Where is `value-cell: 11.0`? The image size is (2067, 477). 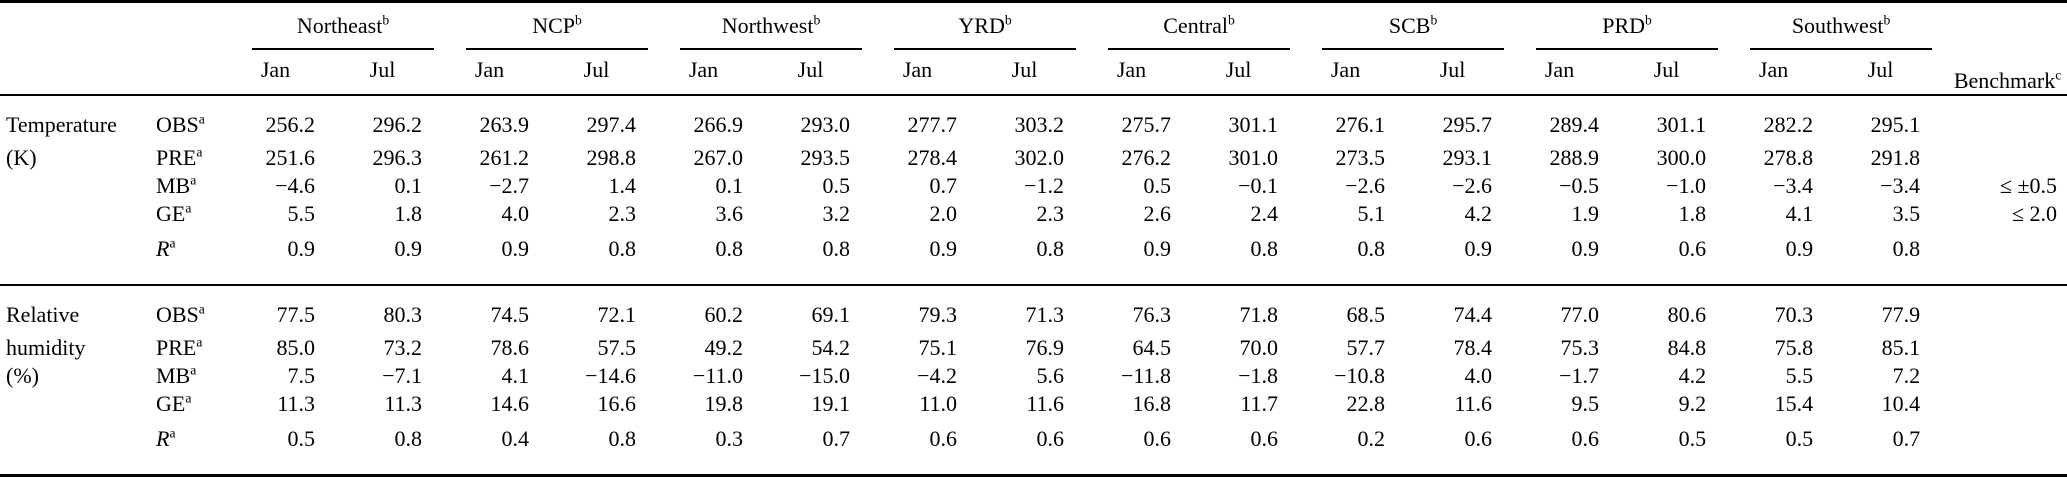 value-cell: 11.0 is located at coordinates (938, 403).